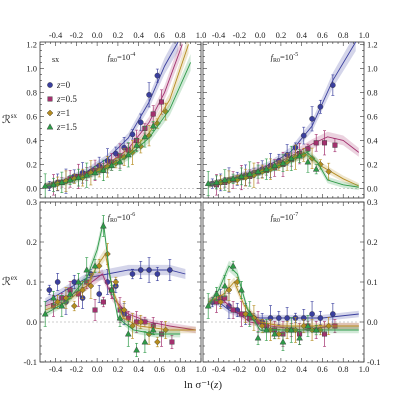  I want to click on panel-title: fR0=10-5, so click(285, 58).